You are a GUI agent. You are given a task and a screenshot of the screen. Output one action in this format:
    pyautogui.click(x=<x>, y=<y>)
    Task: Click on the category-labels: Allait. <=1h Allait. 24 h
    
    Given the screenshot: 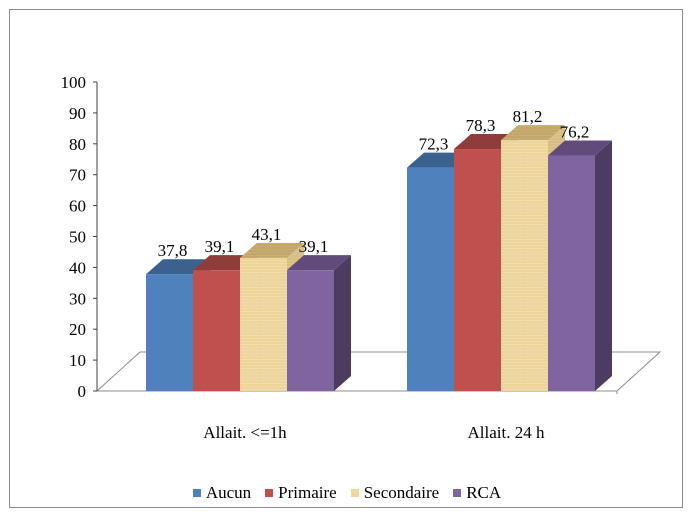 What is the action you would take?
    pyautogui.click(x=374, y=432)
    